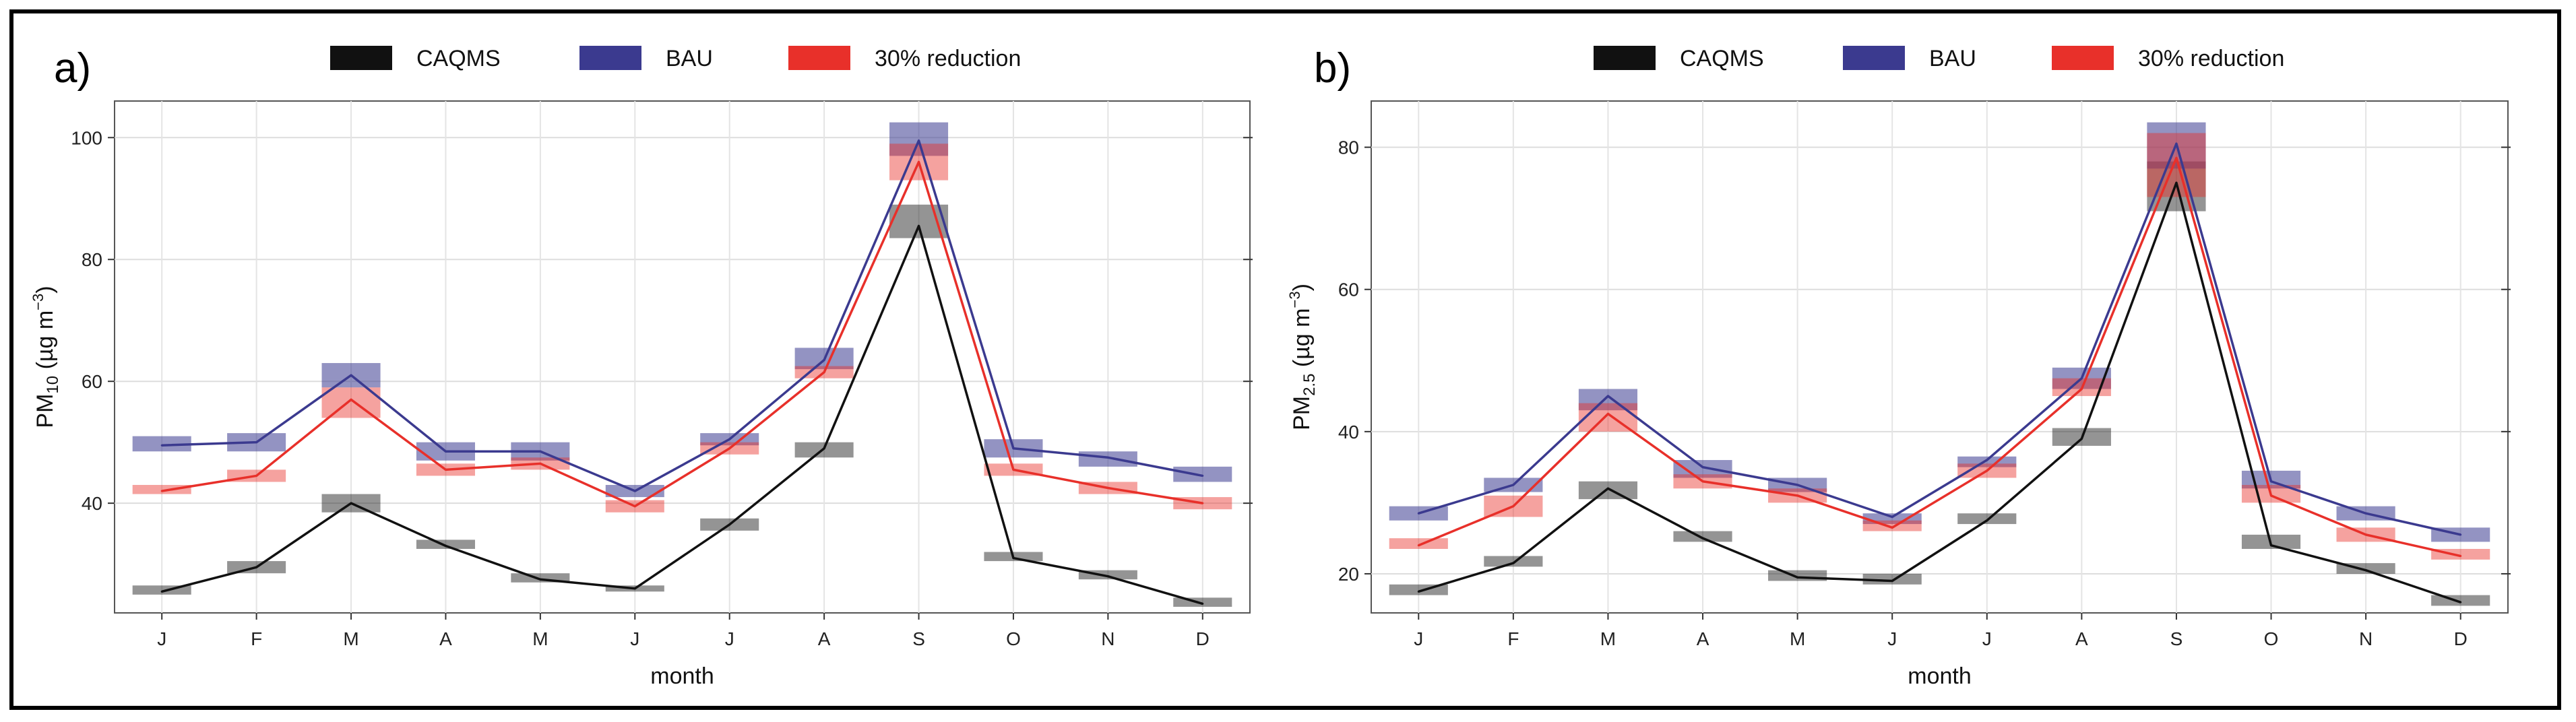 Image resolution: width=2576 pixels, height=722 pixels. What do you see at coordinates (1940, 676) in the screenshot?
I see `x-axis-label: month` at bounding box center [1940, 676].